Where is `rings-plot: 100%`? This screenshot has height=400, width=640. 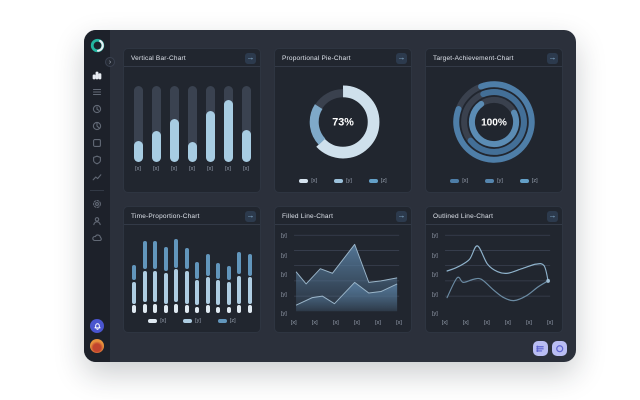
rings-plot: 100% is located at coordinates (494, 122).